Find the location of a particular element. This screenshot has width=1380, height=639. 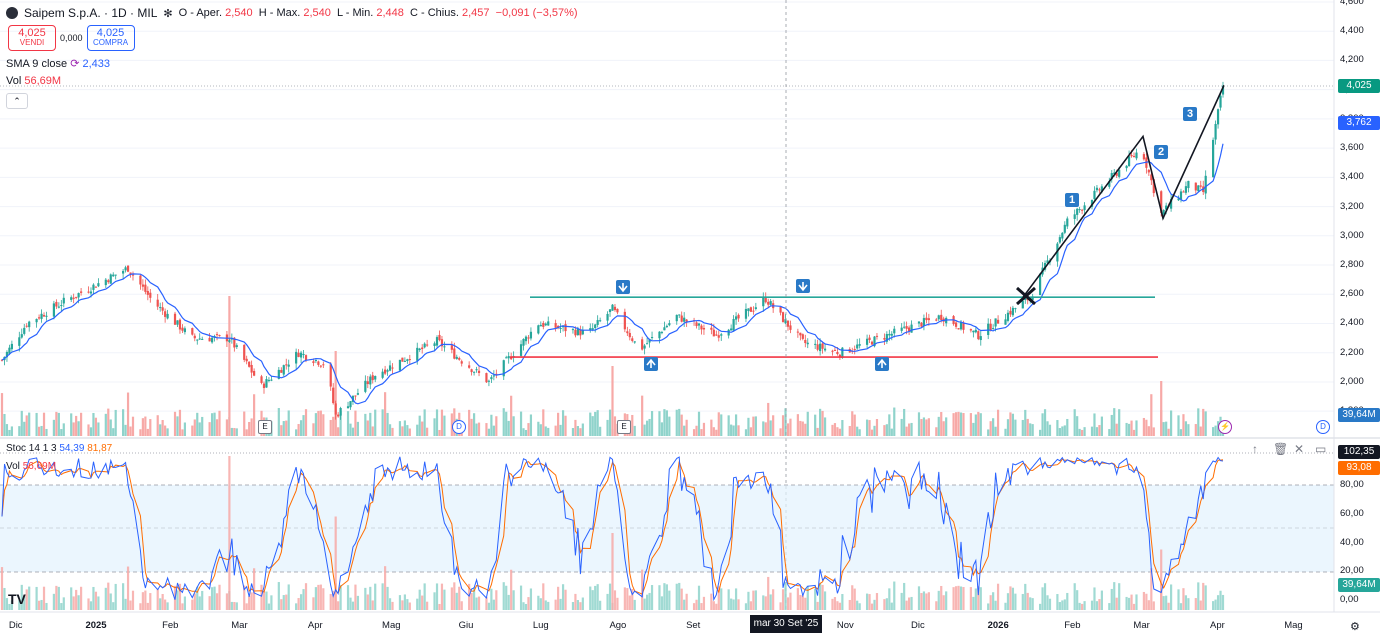

pane-up-icon: ↑ is located at coordinates (1255, 449).